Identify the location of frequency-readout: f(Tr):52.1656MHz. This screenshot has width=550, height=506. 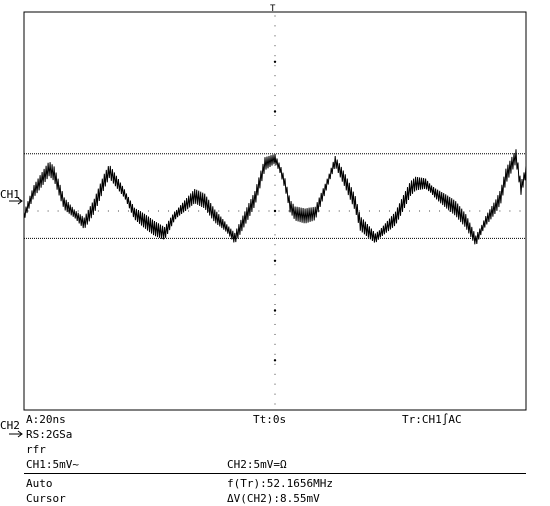
(280, 483).